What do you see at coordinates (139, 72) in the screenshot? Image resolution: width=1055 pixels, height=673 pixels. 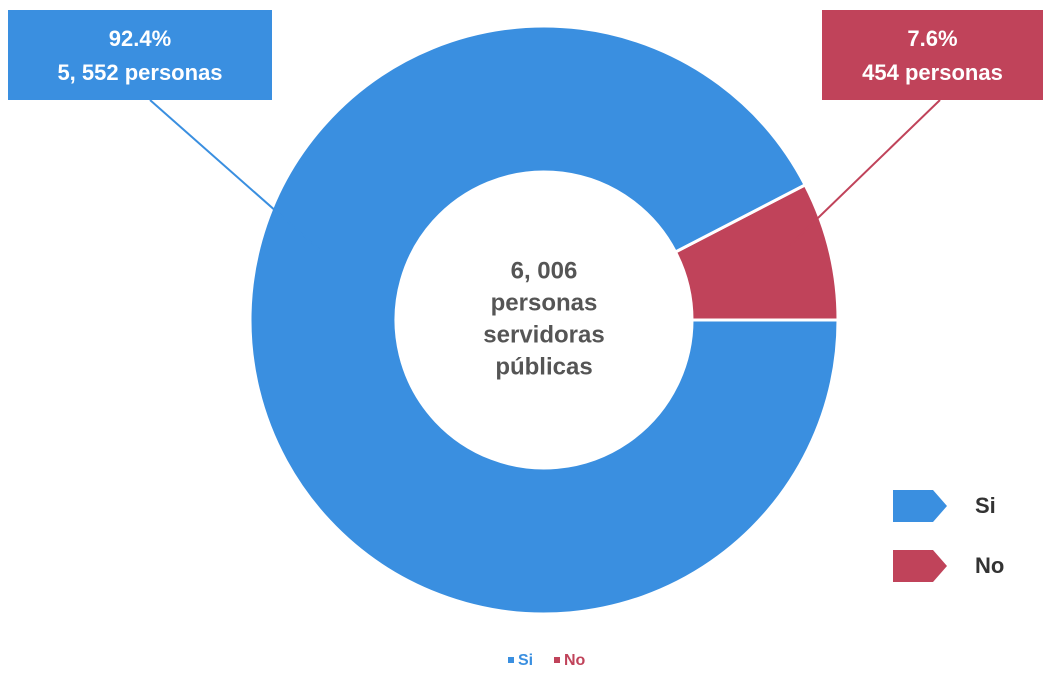 I see `count-label: 5, 552 personas` at bounding box center [139, 72].